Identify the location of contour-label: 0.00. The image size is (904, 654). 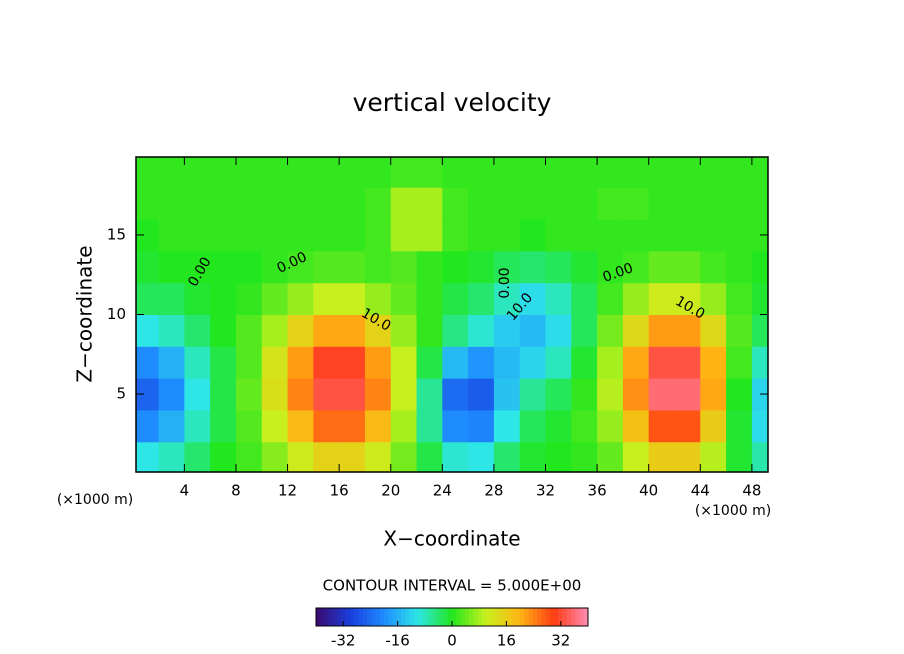
(505, 282).